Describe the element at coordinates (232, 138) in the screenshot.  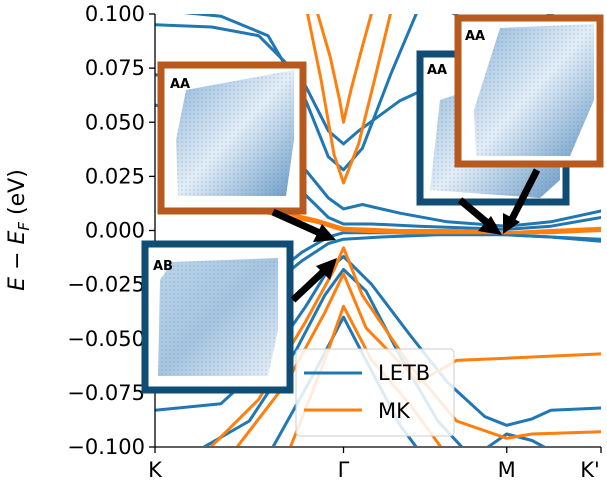
I see `inset-image-aa-left: AA` at that location.